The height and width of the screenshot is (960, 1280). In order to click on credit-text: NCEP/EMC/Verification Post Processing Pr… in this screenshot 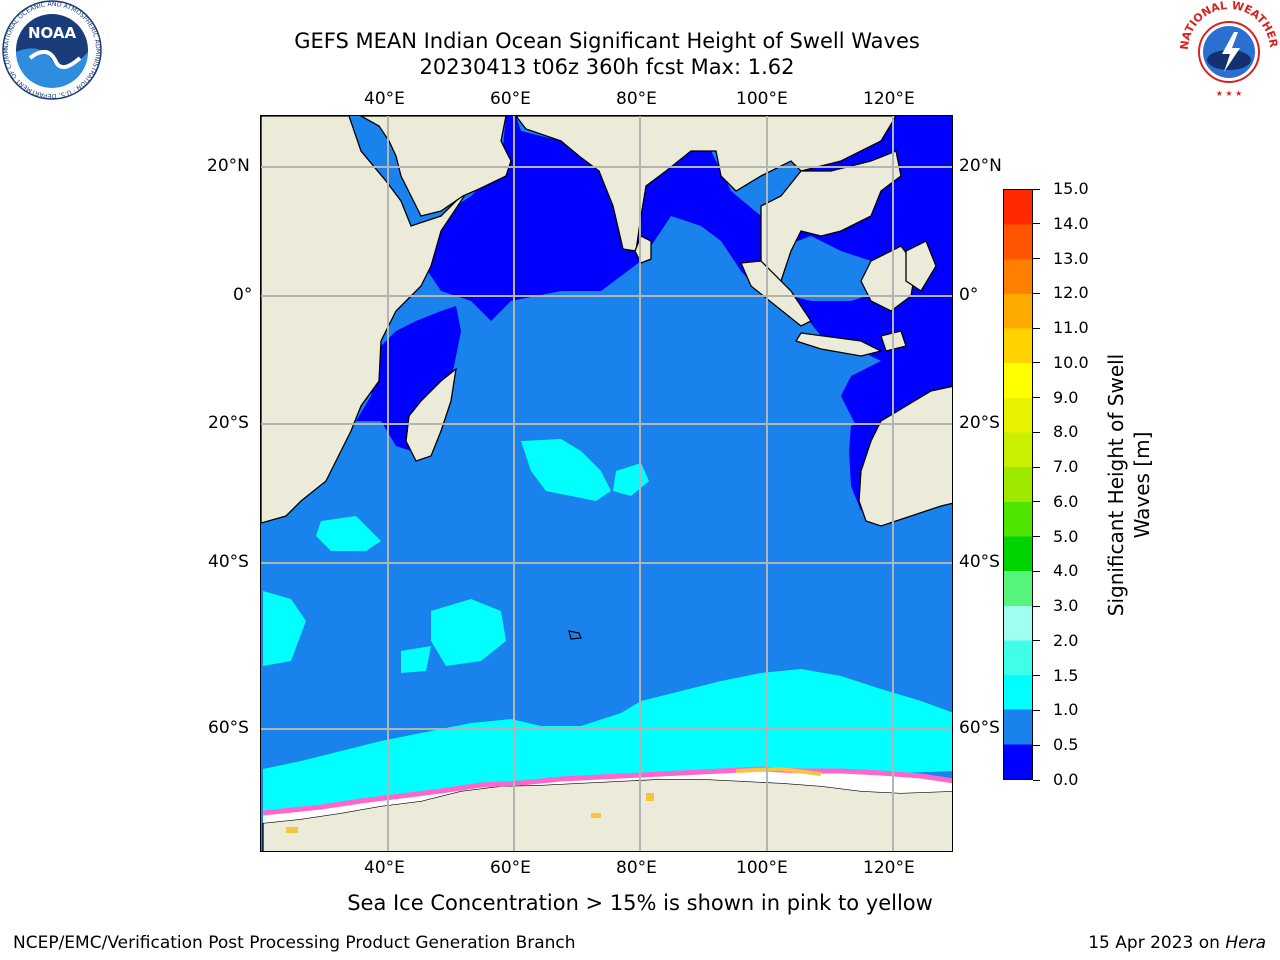, I will do `click(294, 943)`.